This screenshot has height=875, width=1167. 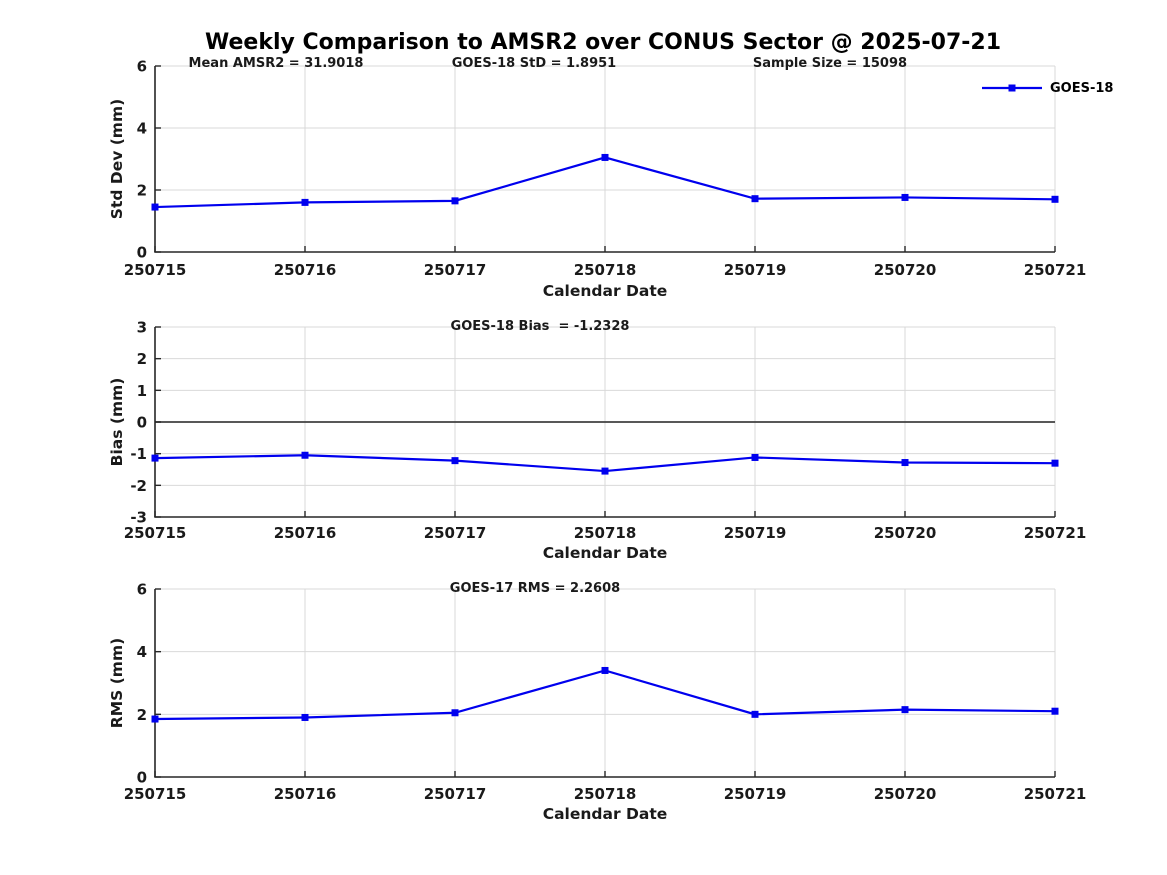 What do you see at coordinates (138, 518) in the screenshot?
I see `y-tick-label: -3` at bounding box center [138, 518].